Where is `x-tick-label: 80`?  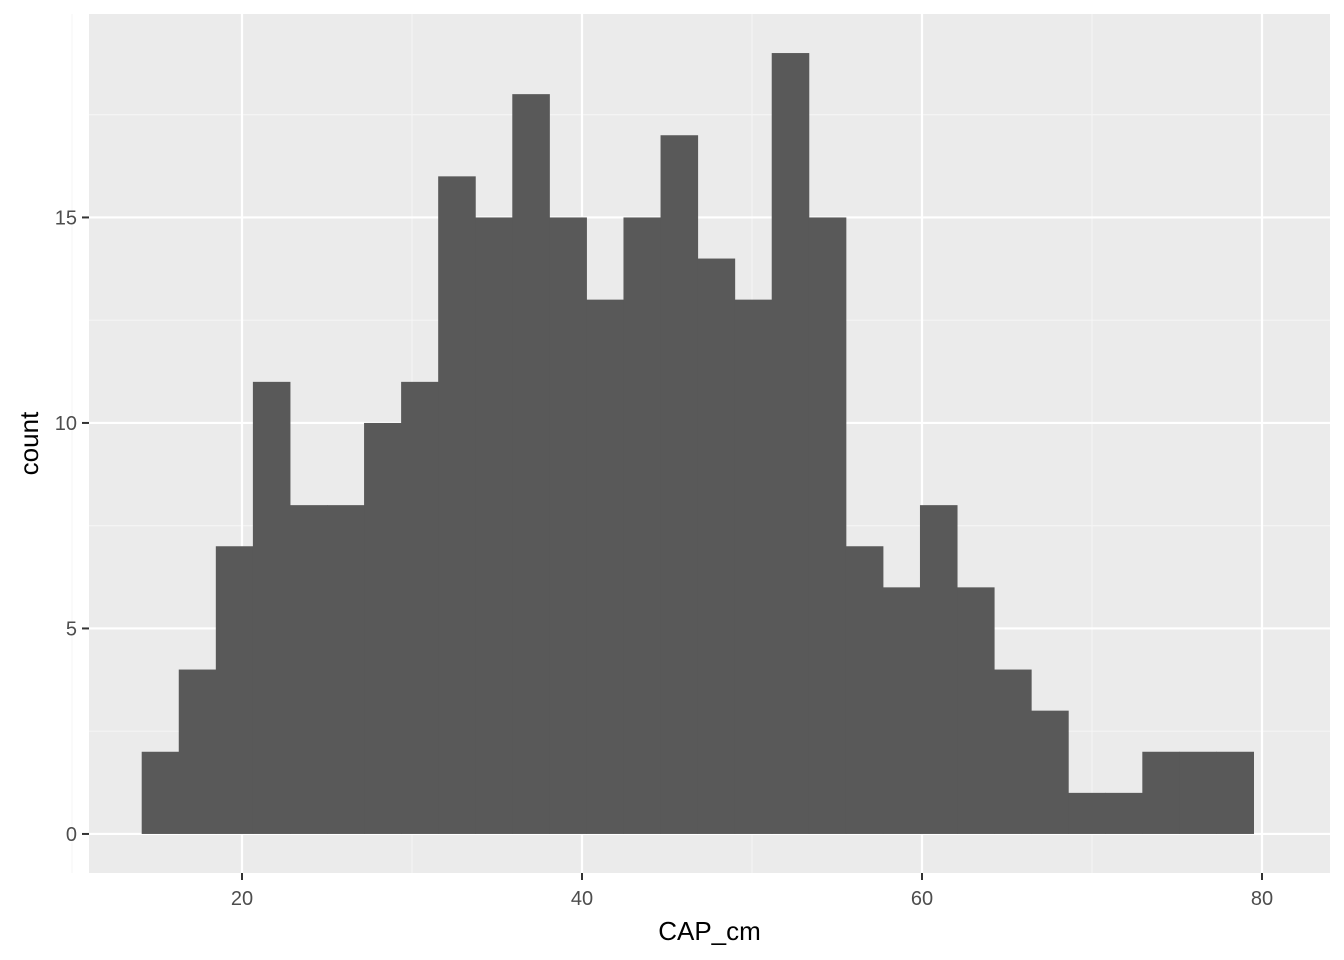 x-tick-label: 80 is located at coordinates (1262, 899).